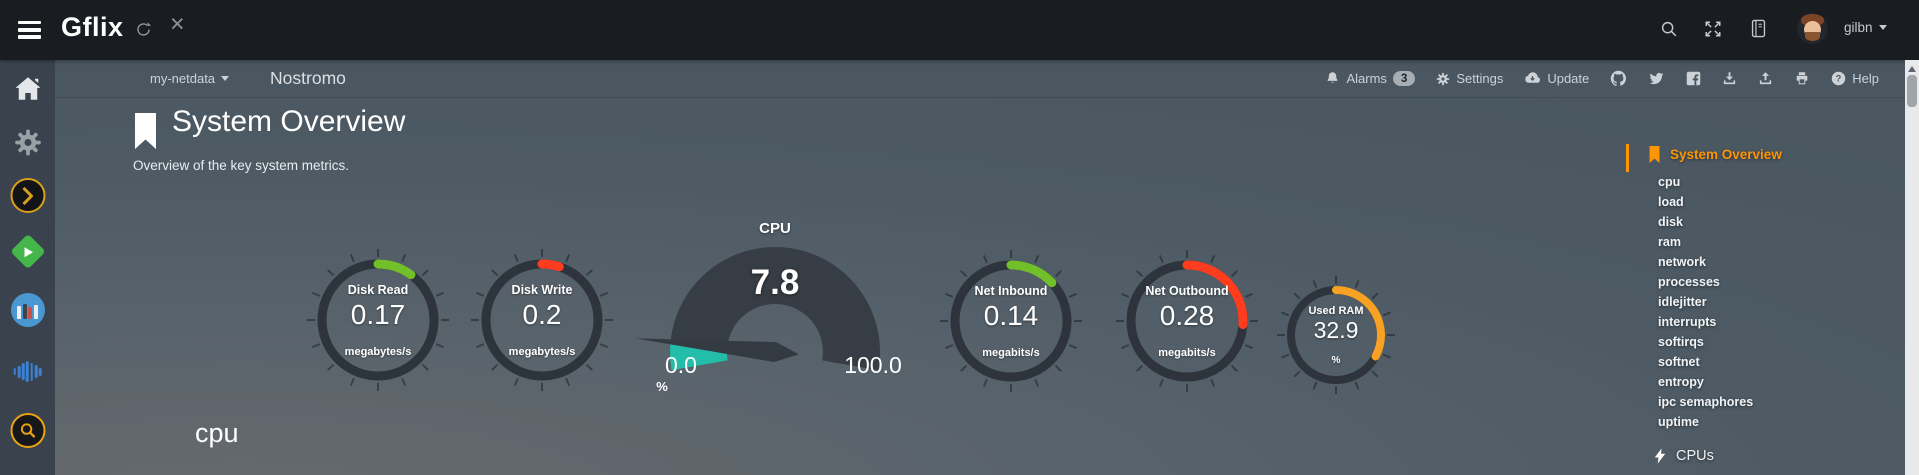 Image resolution: width=1919 pixels, height=475 pixels. I want to click on page-title: System Overview, so click(289, 121).